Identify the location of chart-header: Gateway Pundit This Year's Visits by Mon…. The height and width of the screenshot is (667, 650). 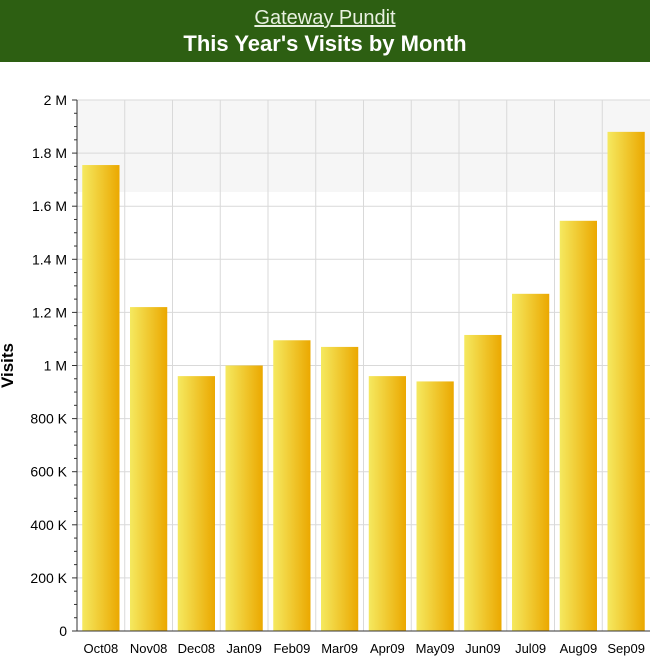
(325, 31).